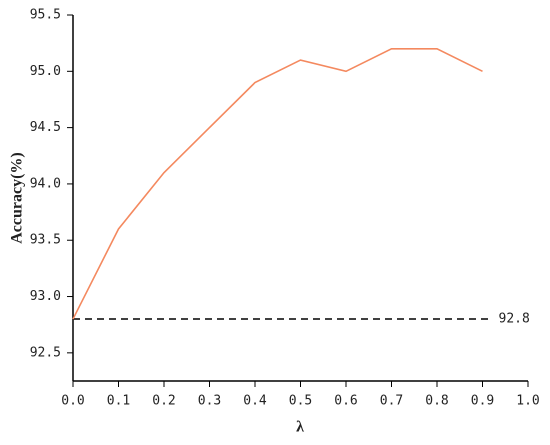 Image resolution: width=550 pixels, height=445 pixels. I want to click on y-tick-label: 94.0, so click(45, 183).